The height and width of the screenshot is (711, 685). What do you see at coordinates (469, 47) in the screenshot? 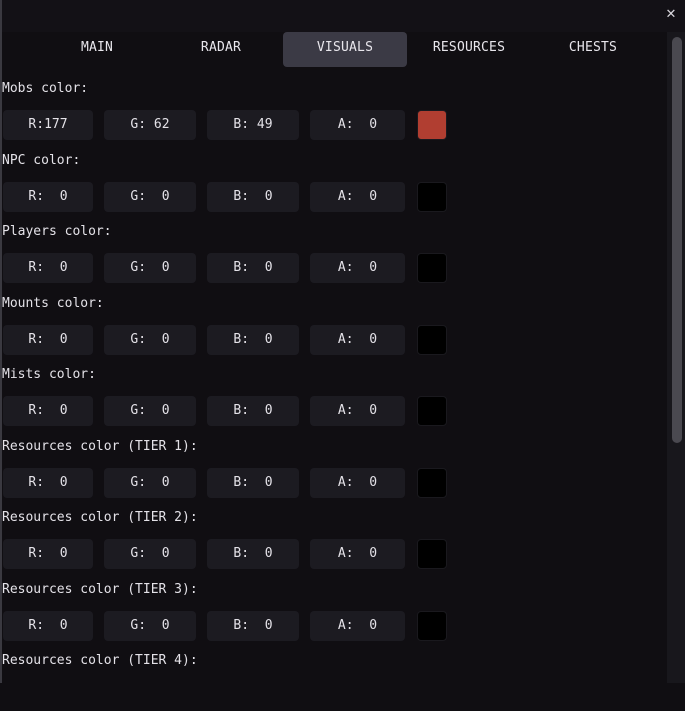
I see `tab-resources: RESOURCES` at bounding box center [469, 47].